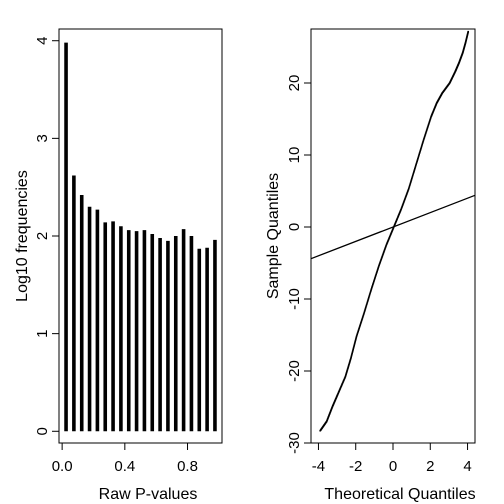 The height and width of the screenshot is (504, 504). What do you see at coordinates (187, 466) in the screenshot?
I see `x-tick-label: 0.8` at bounding box center [187, 466].